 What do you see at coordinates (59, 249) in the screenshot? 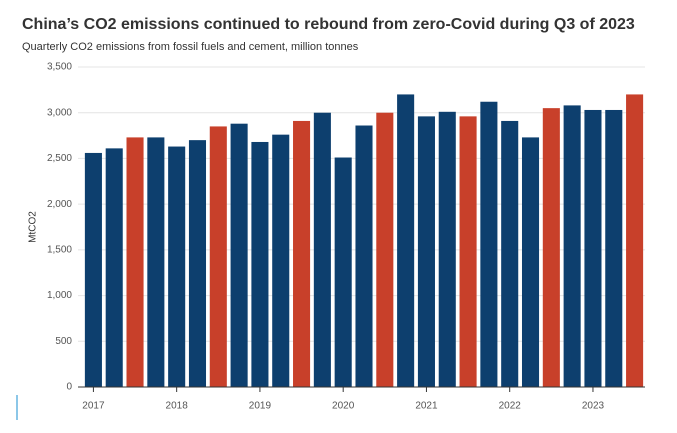
I see `y-tick-label: 1,500` at bounding box center [59, 249].